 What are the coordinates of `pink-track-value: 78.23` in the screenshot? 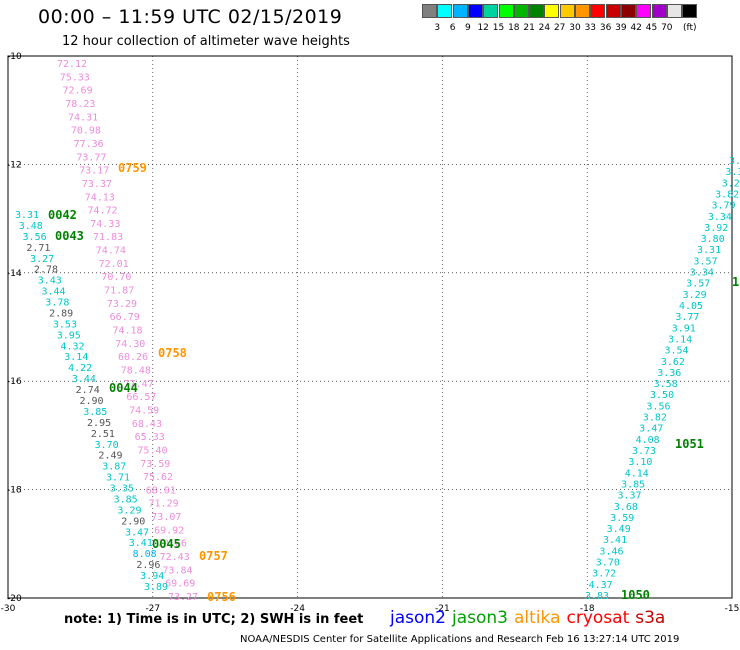 It's located at (80, 104).